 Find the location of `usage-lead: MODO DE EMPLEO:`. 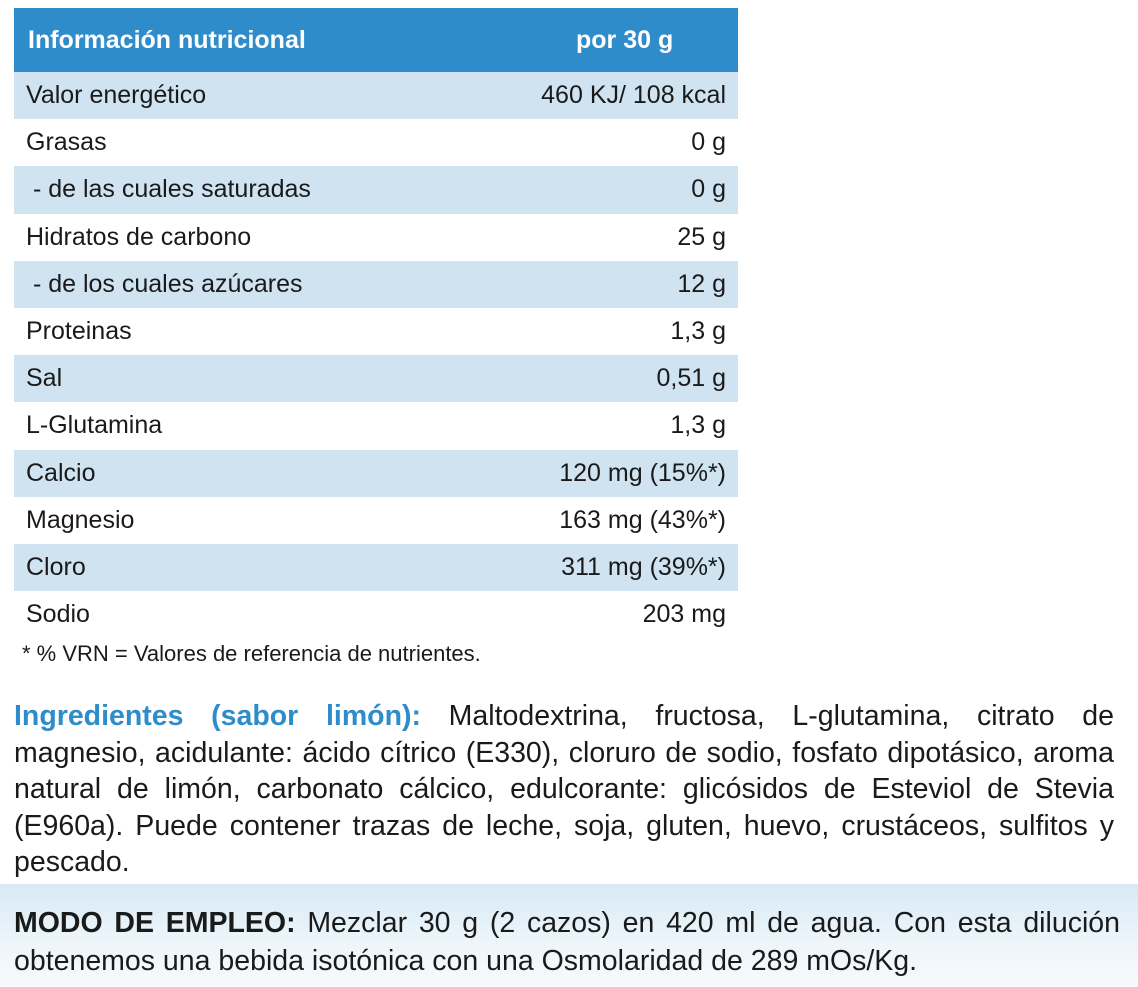

usage-lead: MODO DE EMPLEO: is located at coordinates (155, 923).